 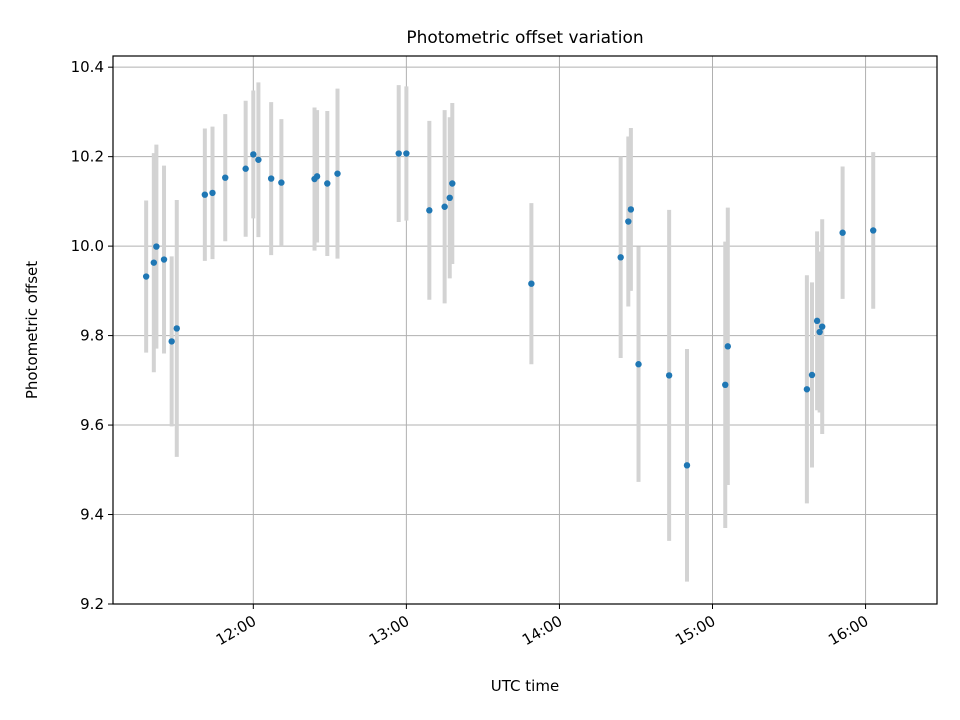 What do you see at coordinates (87, 246) in the screenshot?
I see `y-tick-label: 10.0` at bounding box center [87, 246].